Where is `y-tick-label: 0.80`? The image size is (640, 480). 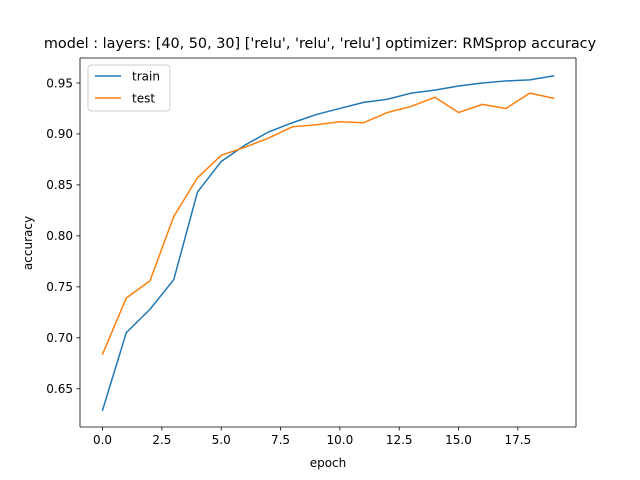
y-tick-label: 0.80 is located at coordinates (59, 236).